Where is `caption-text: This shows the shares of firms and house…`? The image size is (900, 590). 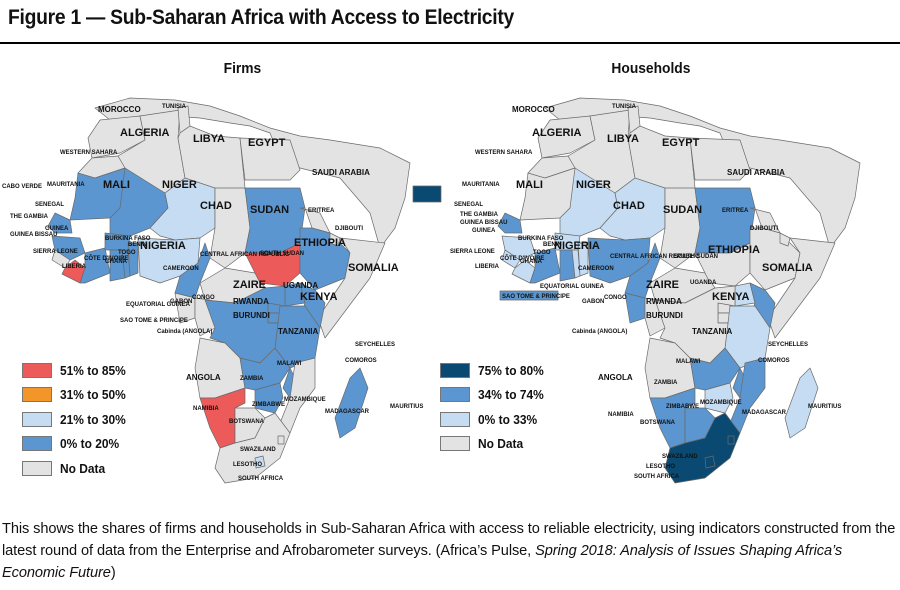
caption-text: This shows the shares of firms and house… is located at coordinates (449, 540).